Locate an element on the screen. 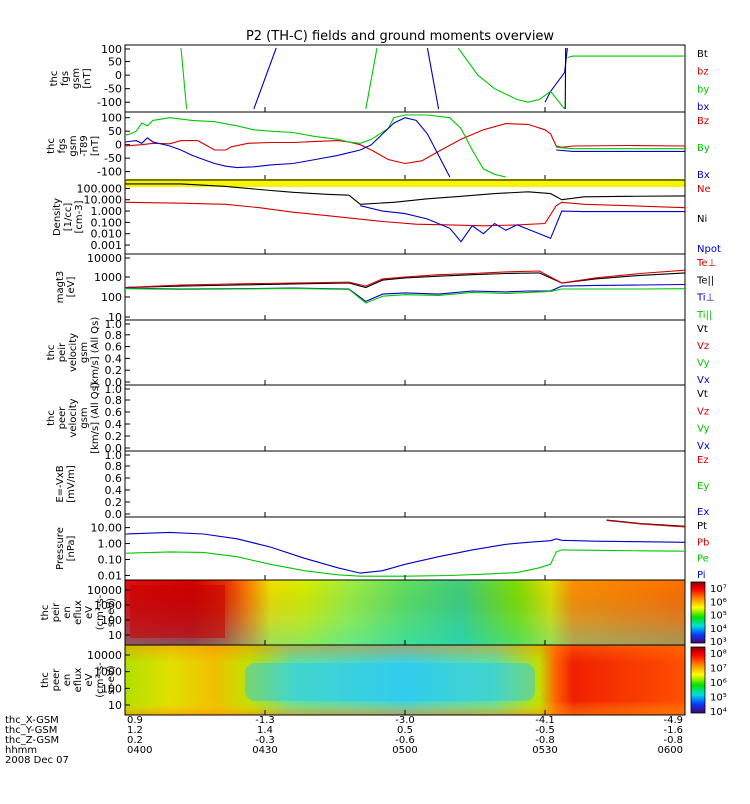 The image size is (750, 804). y-tick-label: 100.000 is located at coordinates (100, 188).